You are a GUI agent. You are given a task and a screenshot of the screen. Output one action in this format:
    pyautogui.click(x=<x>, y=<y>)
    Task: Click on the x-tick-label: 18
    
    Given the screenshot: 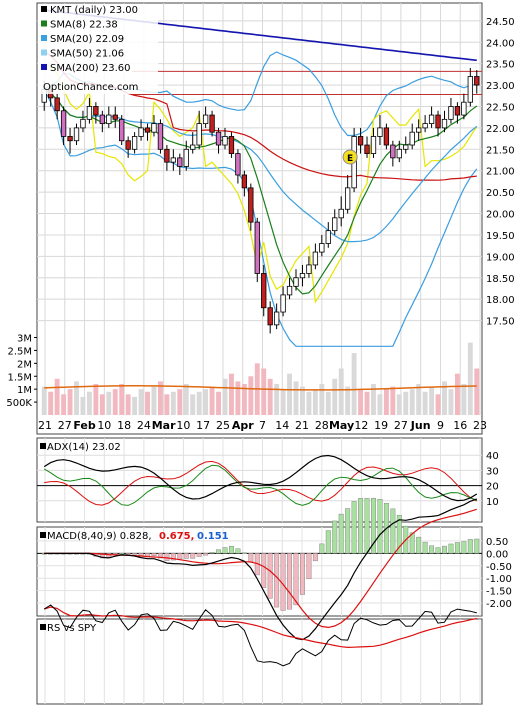 What is the action you would take?
    pyautogui.click(x=124, y=425)
    